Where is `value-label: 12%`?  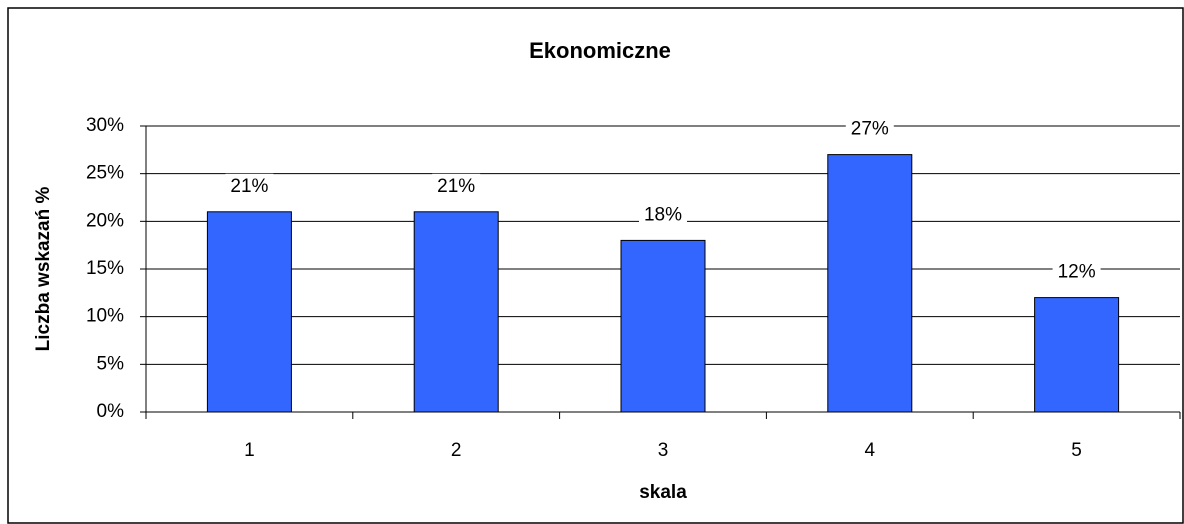
value-label: 12% is located at coordinates (1077, 272).